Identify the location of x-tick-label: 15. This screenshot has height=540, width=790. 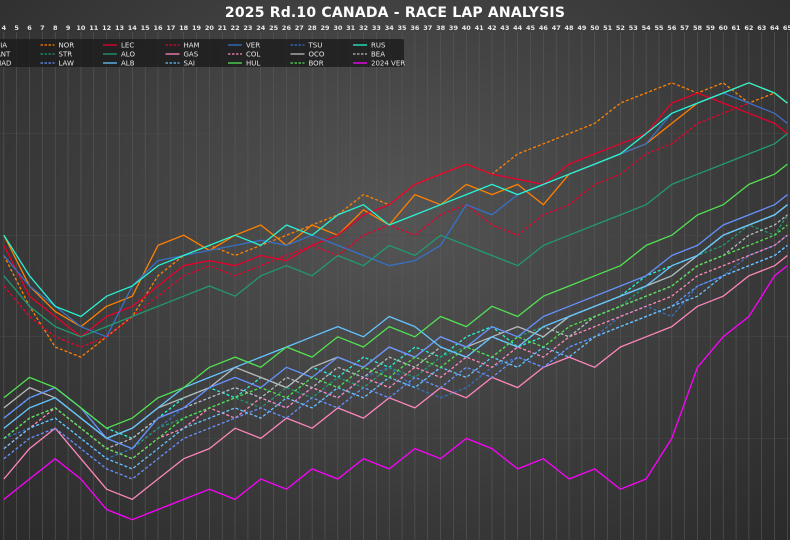
(146, 28).